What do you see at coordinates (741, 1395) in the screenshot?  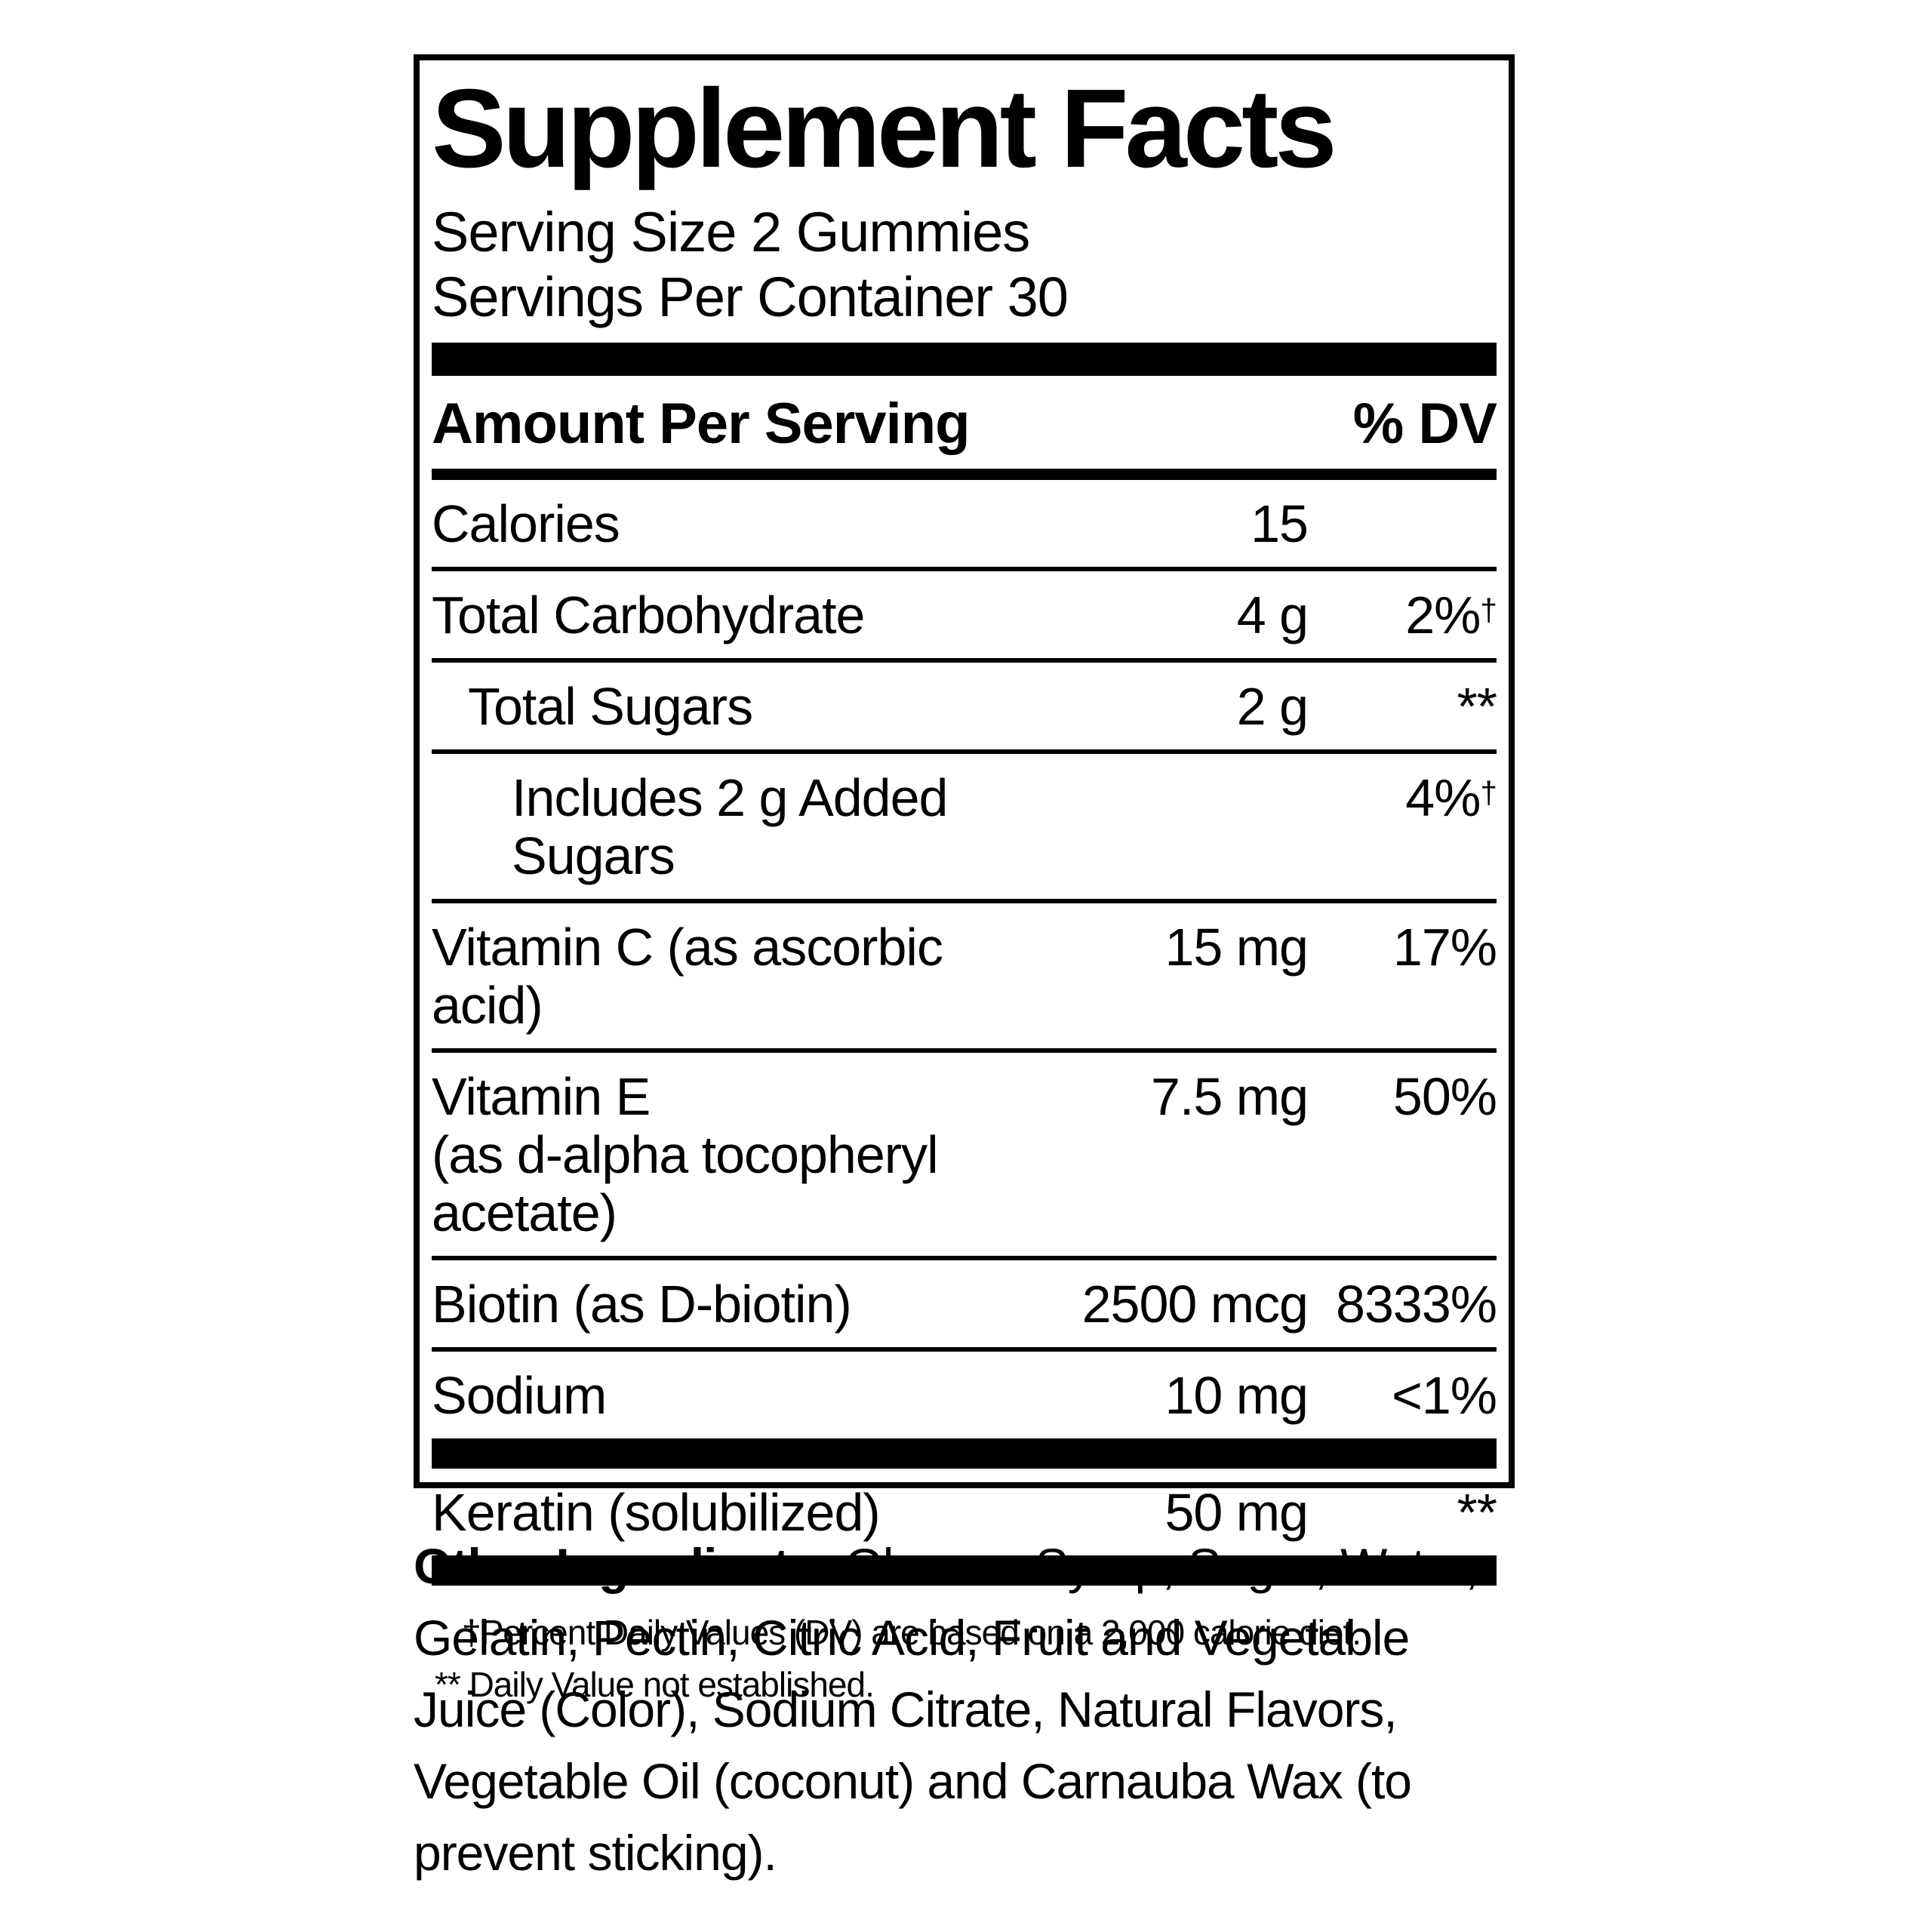 I see `nutrient-name: Sodium` at bounding box center [741, 1395].